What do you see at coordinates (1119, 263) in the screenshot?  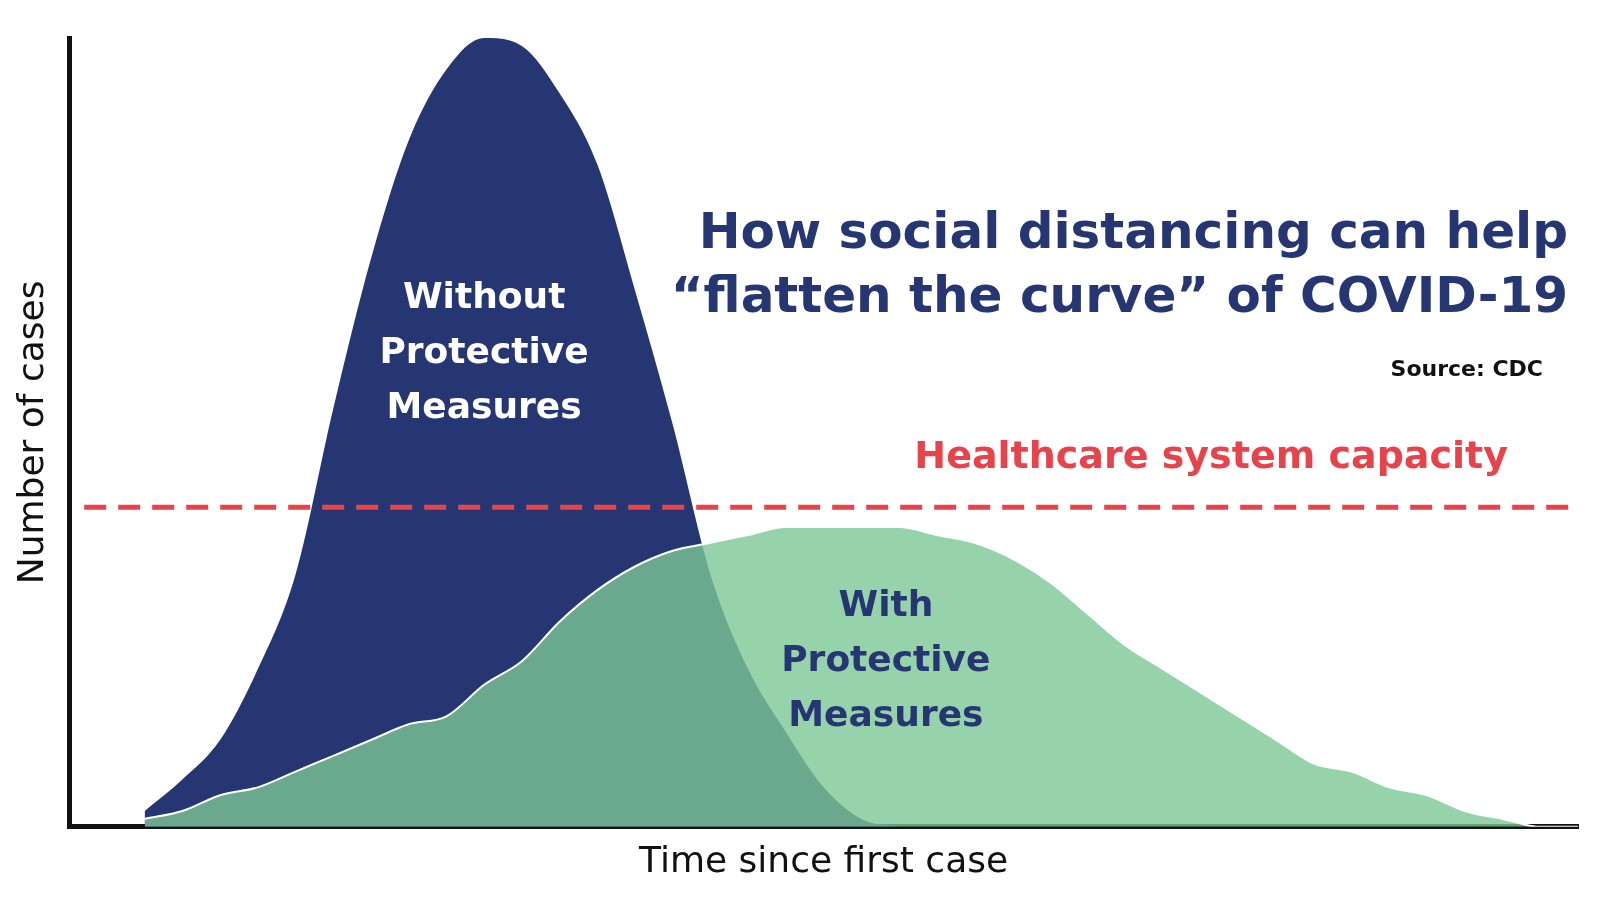 I see `text: How social distancing can help “flatten the curve” of COVID-19` at bounding box center [1119, 263].